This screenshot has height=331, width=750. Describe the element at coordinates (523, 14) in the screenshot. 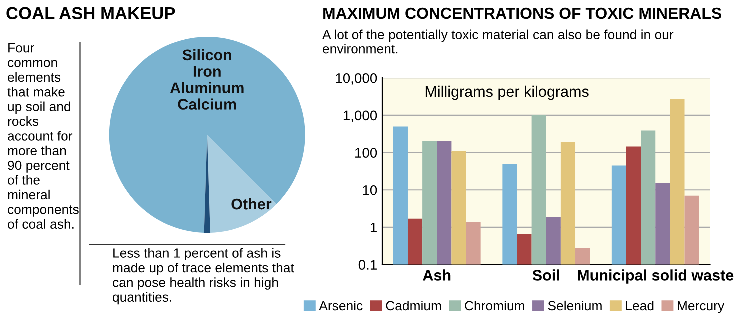

I see `chart-title: MAXIMUM CONCENTRATIONS OF TOXIC MINERALS` at that location.